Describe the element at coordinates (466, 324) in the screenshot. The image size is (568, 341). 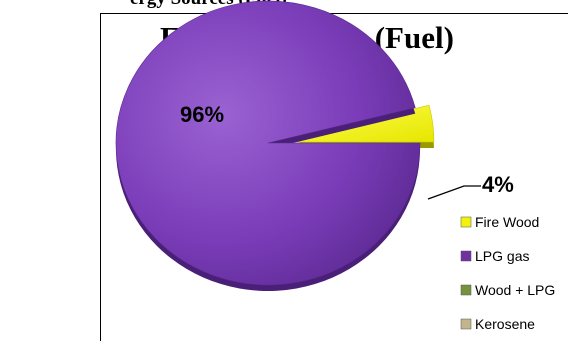
I see `legend-swatch-kerosene` at that location.